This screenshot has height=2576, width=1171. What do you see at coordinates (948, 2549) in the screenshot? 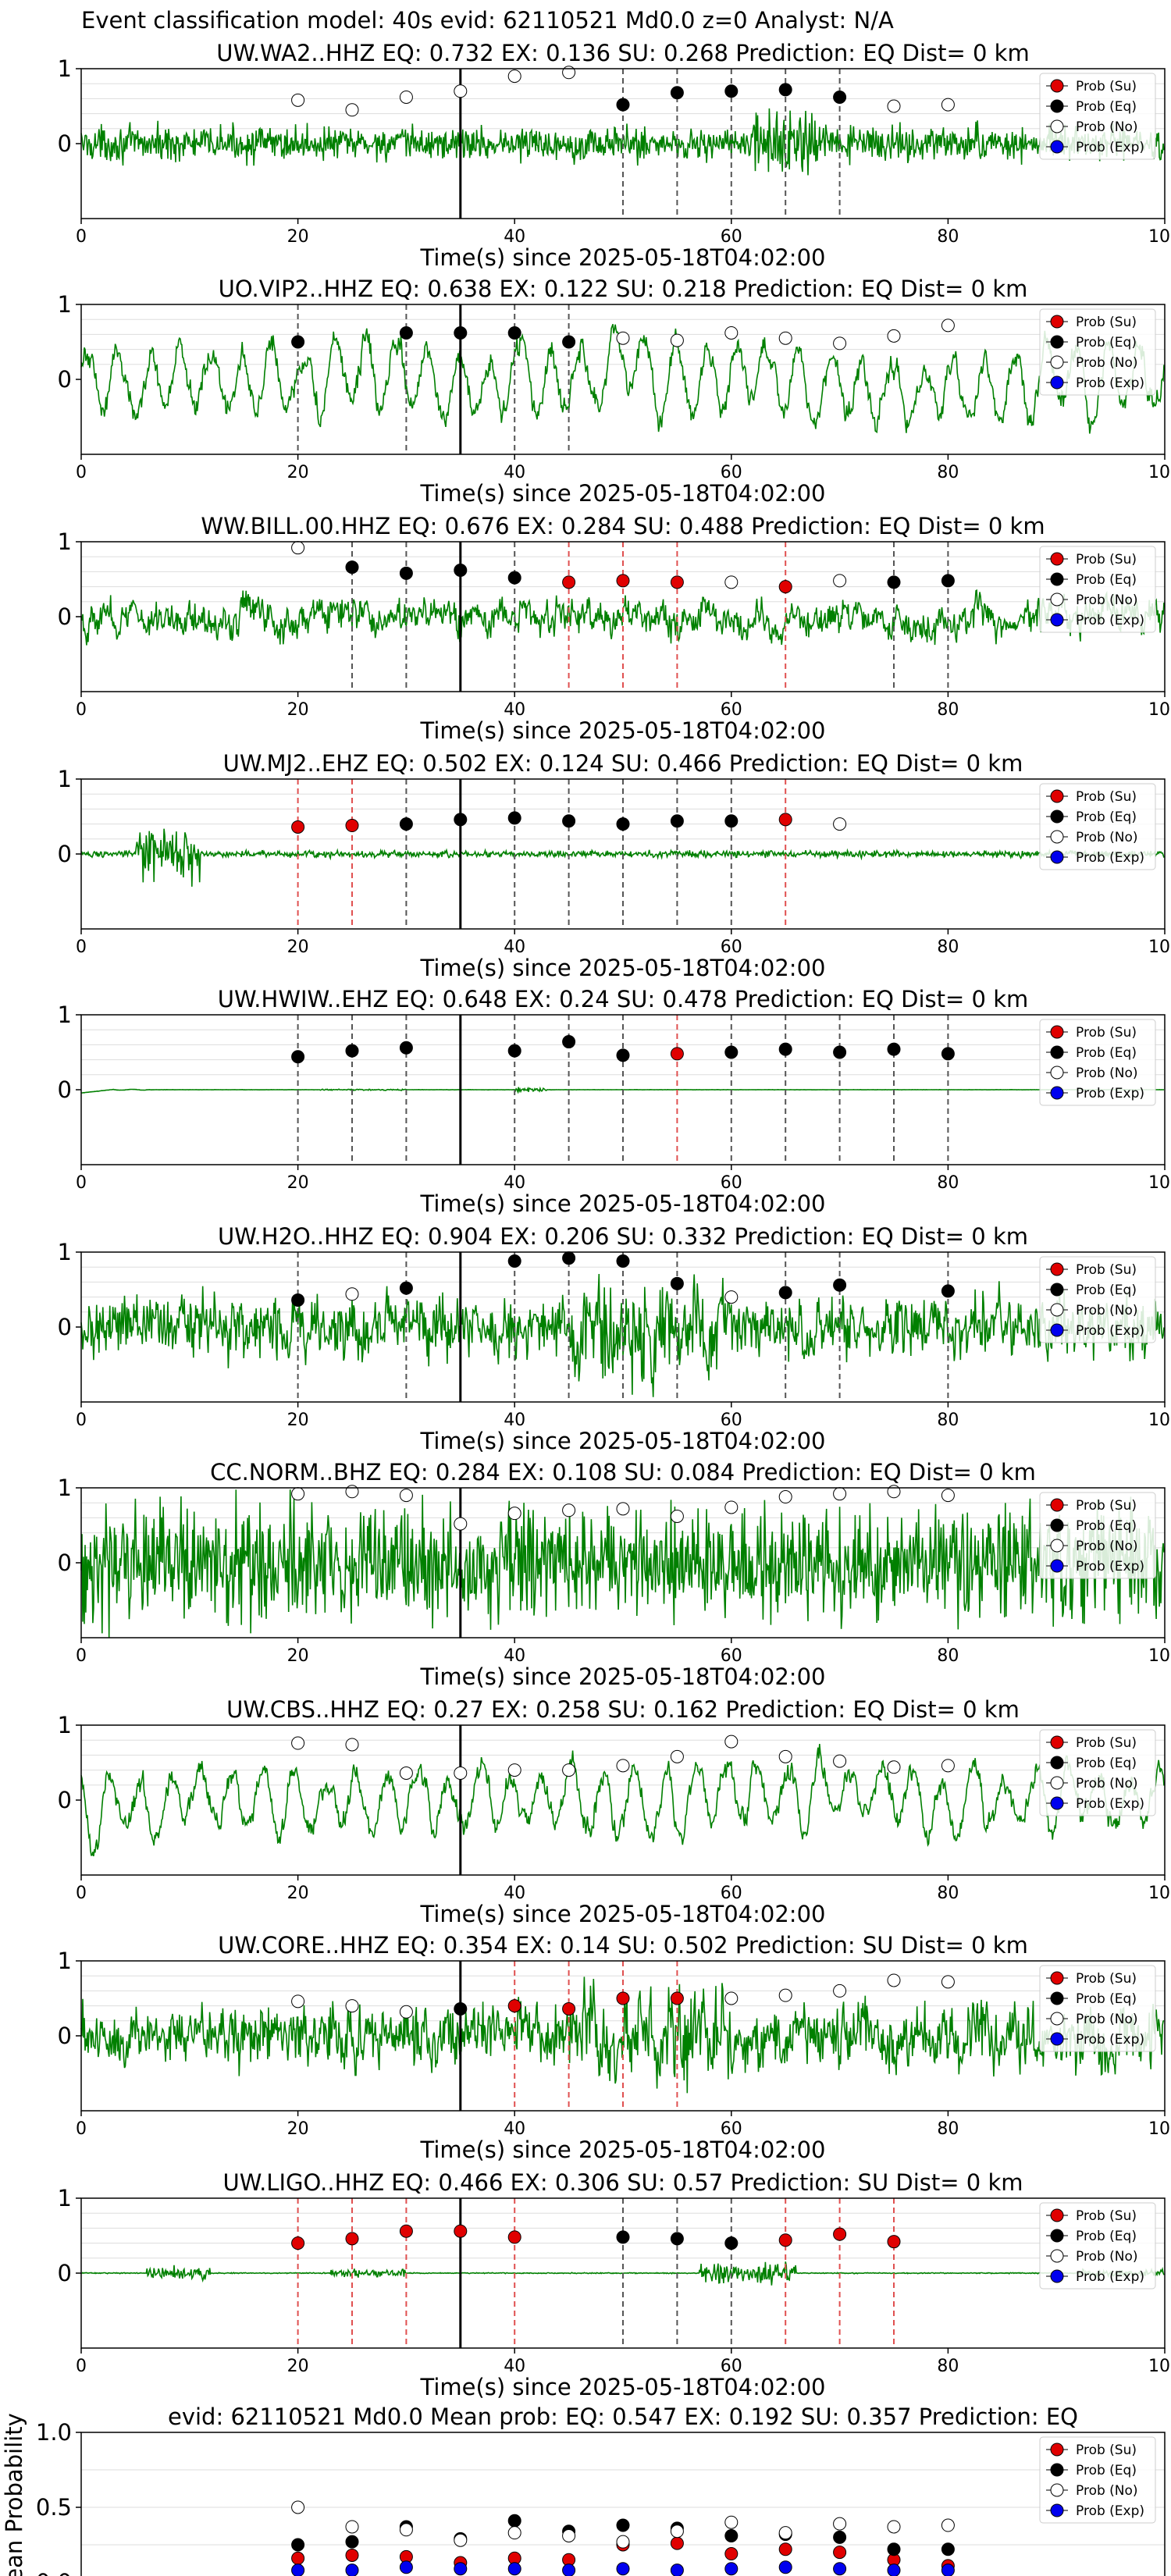
I see `mean-marker-eq` at bounding box center [948, 2549].